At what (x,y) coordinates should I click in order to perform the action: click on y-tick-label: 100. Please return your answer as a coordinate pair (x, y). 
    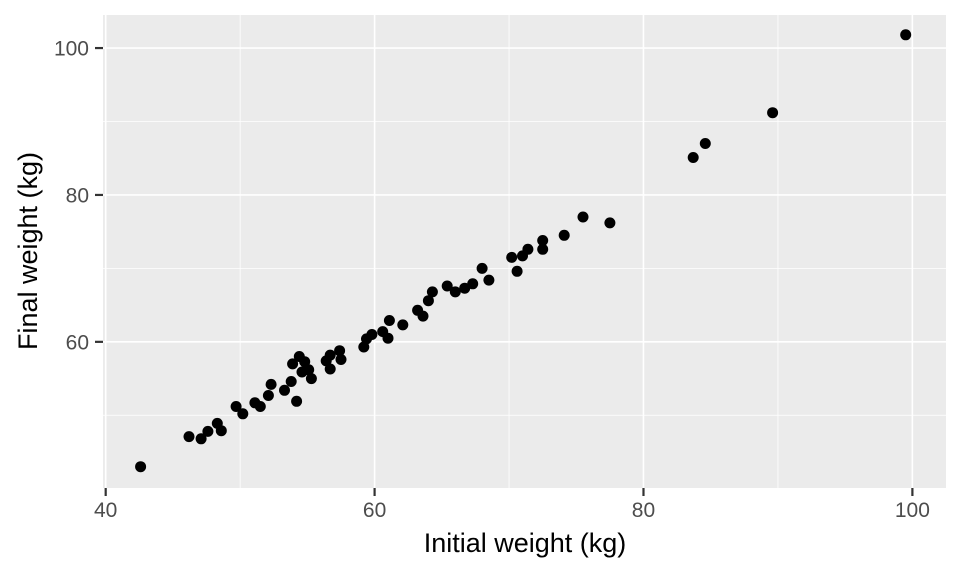
    Looking at the image, I should click on (71, 49).